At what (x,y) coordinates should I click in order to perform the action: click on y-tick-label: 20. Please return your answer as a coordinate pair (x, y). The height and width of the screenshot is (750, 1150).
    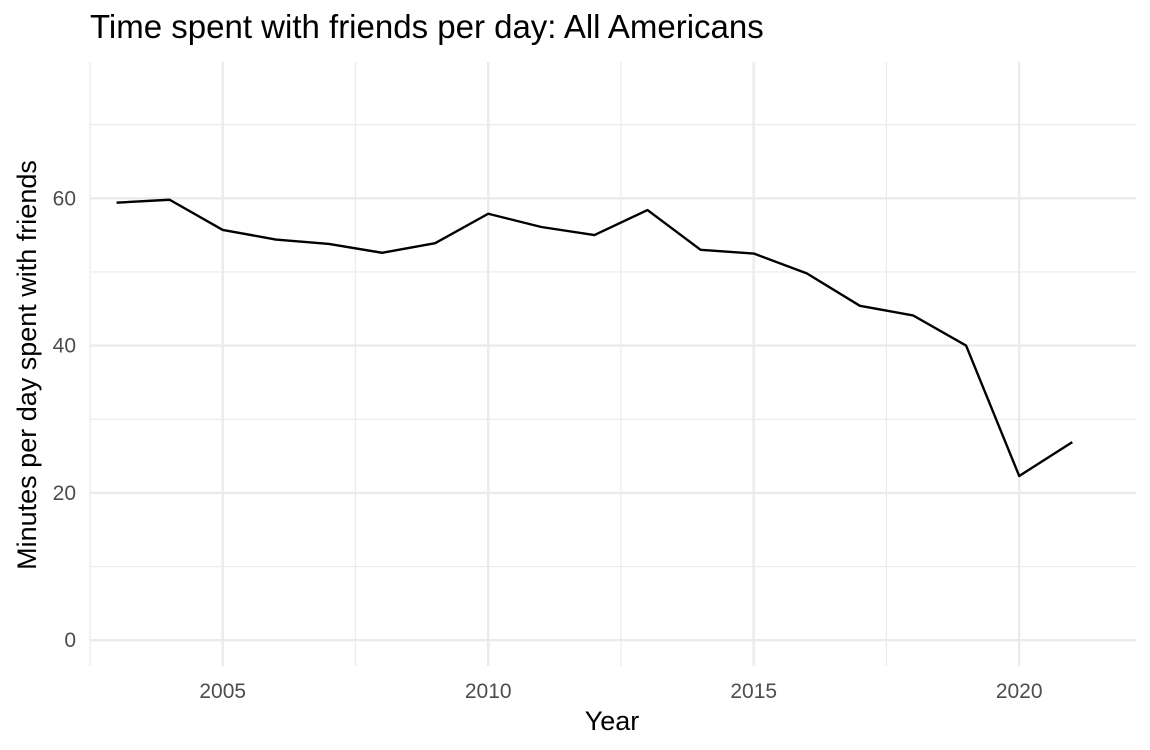
    Looking at the image, I should click on (64, 493).